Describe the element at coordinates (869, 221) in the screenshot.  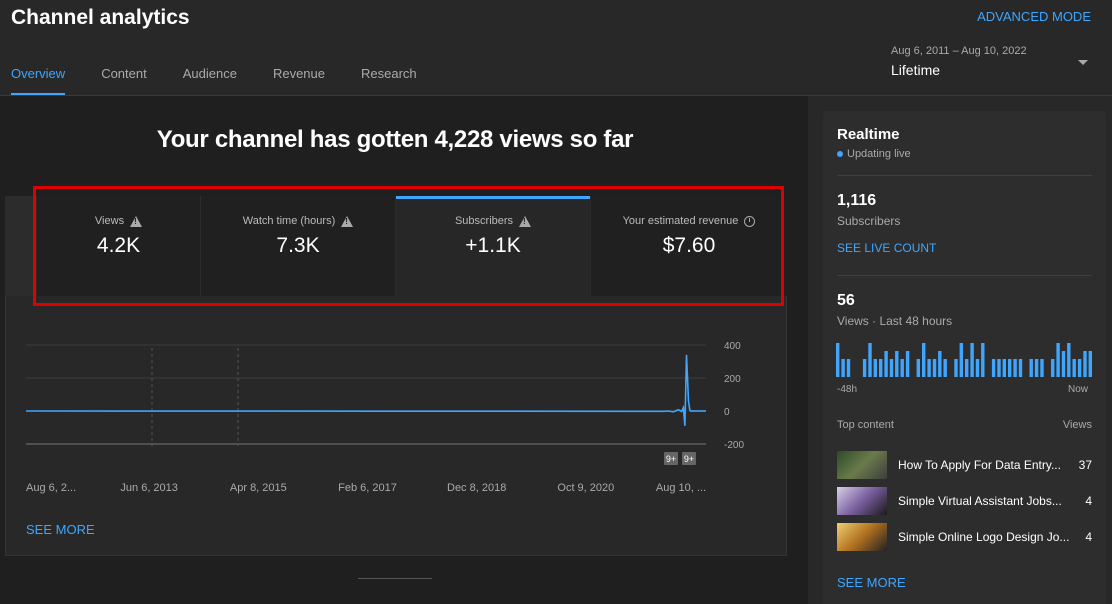
I see `subscriber-label: Subscribers` at that location.